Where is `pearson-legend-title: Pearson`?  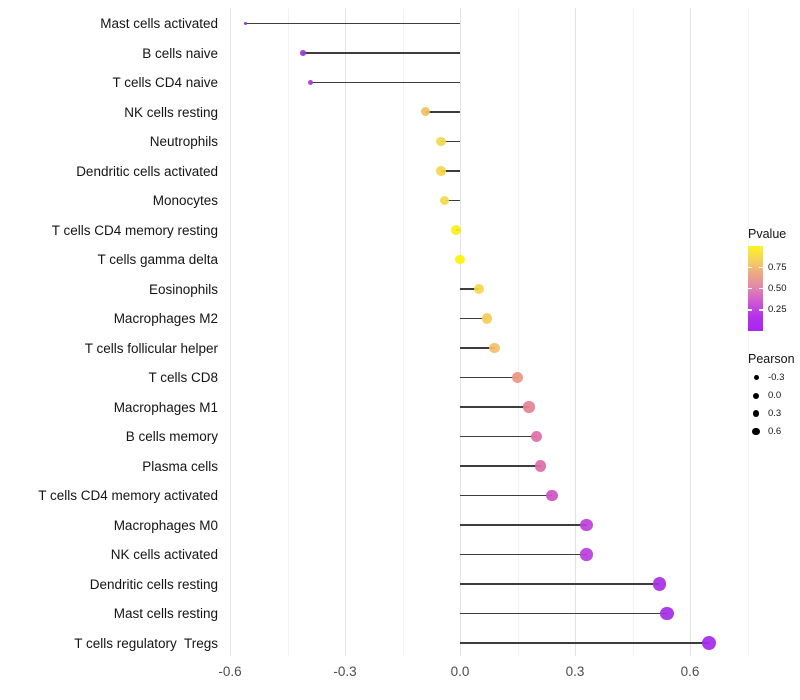
pearson-legend-title: Pearson is located at coordinates (771, 359).